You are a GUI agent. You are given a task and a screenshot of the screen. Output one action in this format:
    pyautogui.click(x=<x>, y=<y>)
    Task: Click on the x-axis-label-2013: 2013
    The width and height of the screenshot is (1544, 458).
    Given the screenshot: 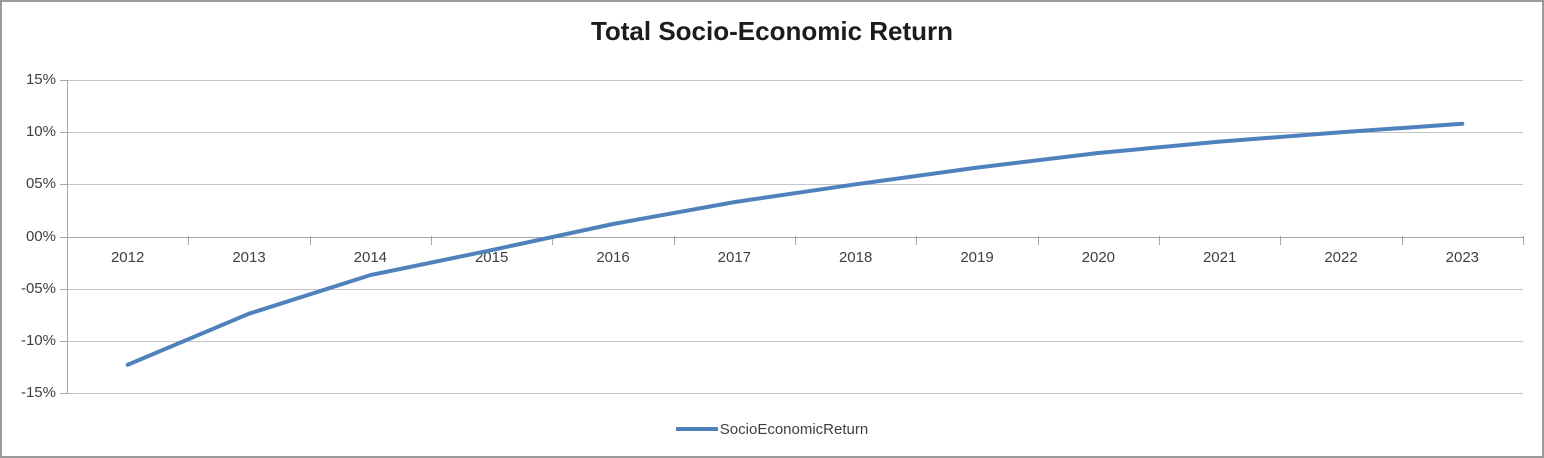 What is the action you would take?
    pyautogui.click(x=249, y=257)
    